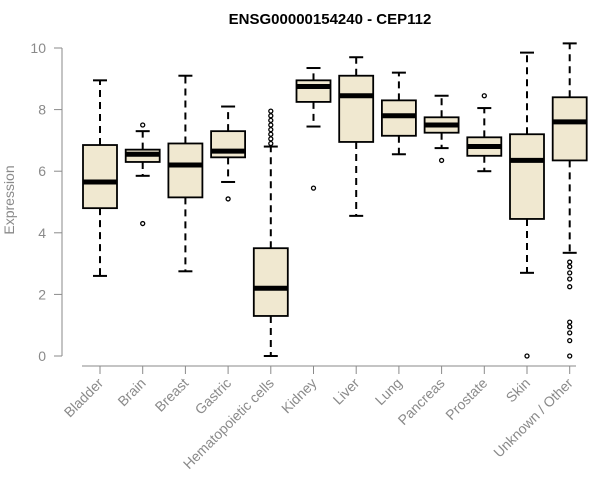 Image resolution: width=600 pixels, height=500 pixels. I want to click on x-tick-label: Unknown / Other, so click(533, 418).